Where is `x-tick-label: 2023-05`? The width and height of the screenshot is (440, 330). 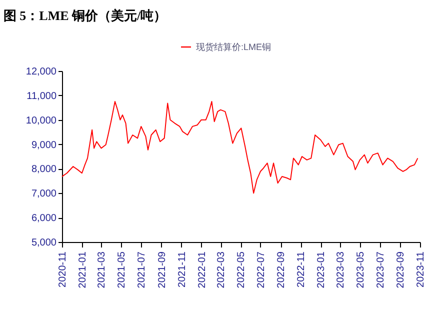
x-tick-label: 2023-05 is located at coordinates (360, 269).